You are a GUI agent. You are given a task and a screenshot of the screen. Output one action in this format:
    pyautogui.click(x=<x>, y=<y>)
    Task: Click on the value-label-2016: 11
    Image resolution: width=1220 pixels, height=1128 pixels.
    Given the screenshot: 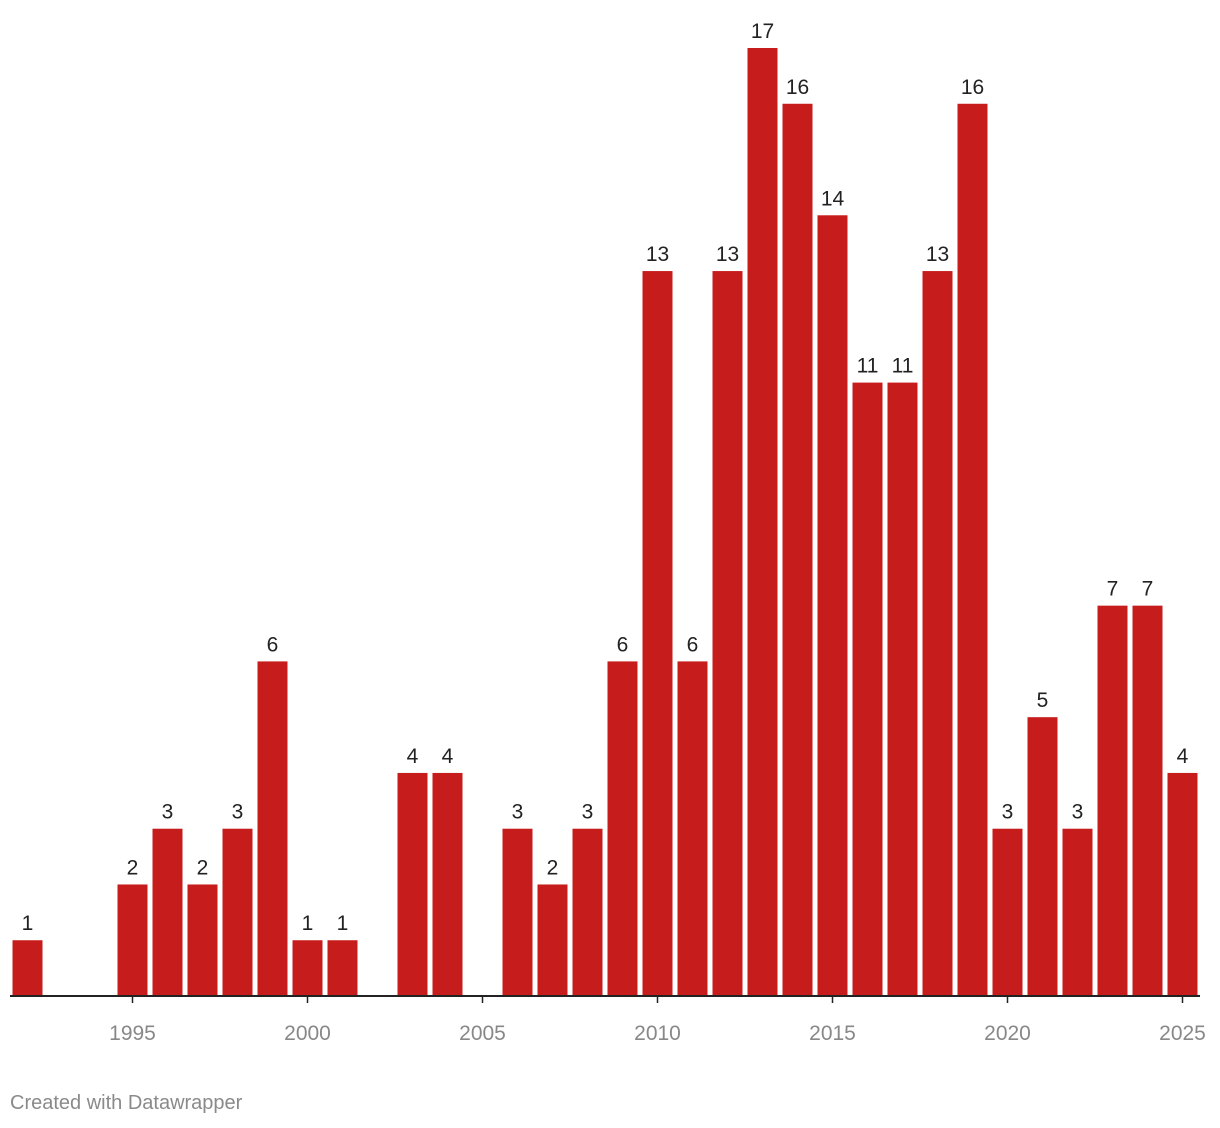 What is the action you would take?
    pyautogui.click(x=868, y=366)
    